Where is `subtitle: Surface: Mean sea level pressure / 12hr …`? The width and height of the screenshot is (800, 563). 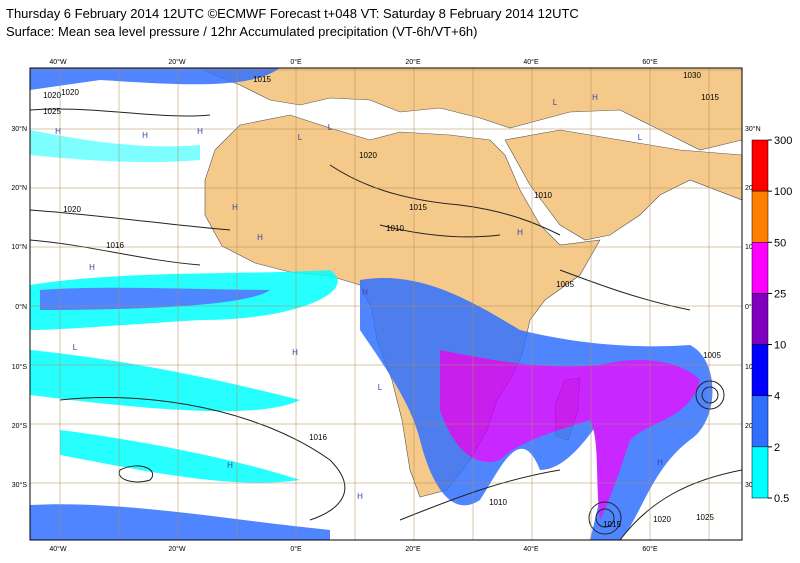
subtitle: Surface: Mean sea level pressure / 12hr … is located at coordinates (242, 31).